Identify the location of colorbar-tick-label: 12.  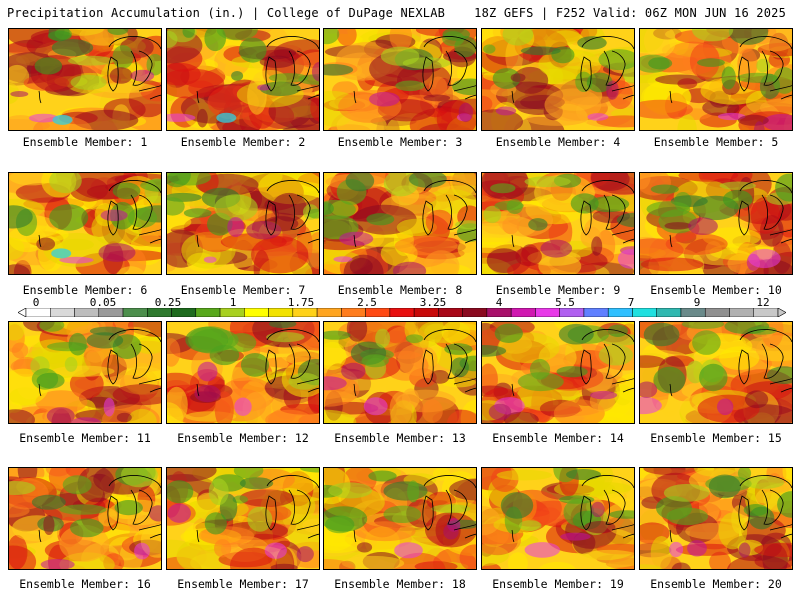
(763, 302).